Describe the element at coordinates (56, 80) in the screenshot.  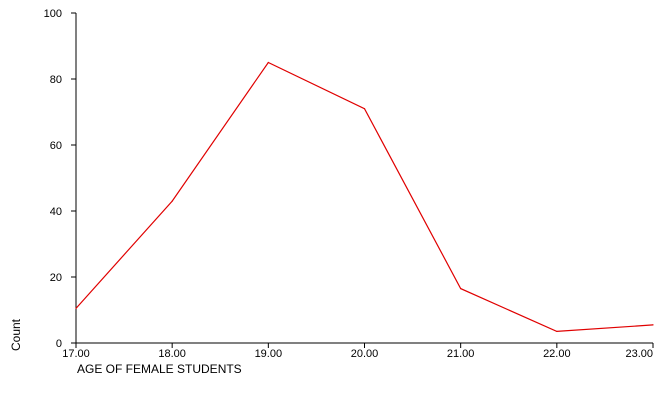
I see `y-tick-label: 80` at that location.